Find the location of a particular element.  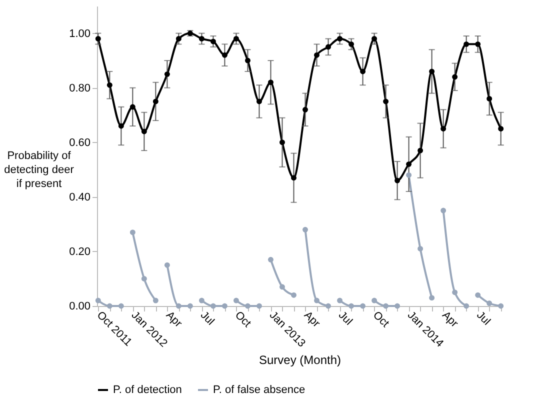

y-tick-label: 0.00 is located at coordinates (79, 306).